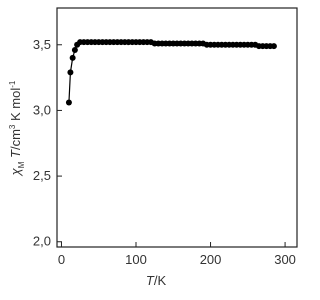 The image size is (320, 300). I want to click on y-label-part: K mol, so click(15, 106).